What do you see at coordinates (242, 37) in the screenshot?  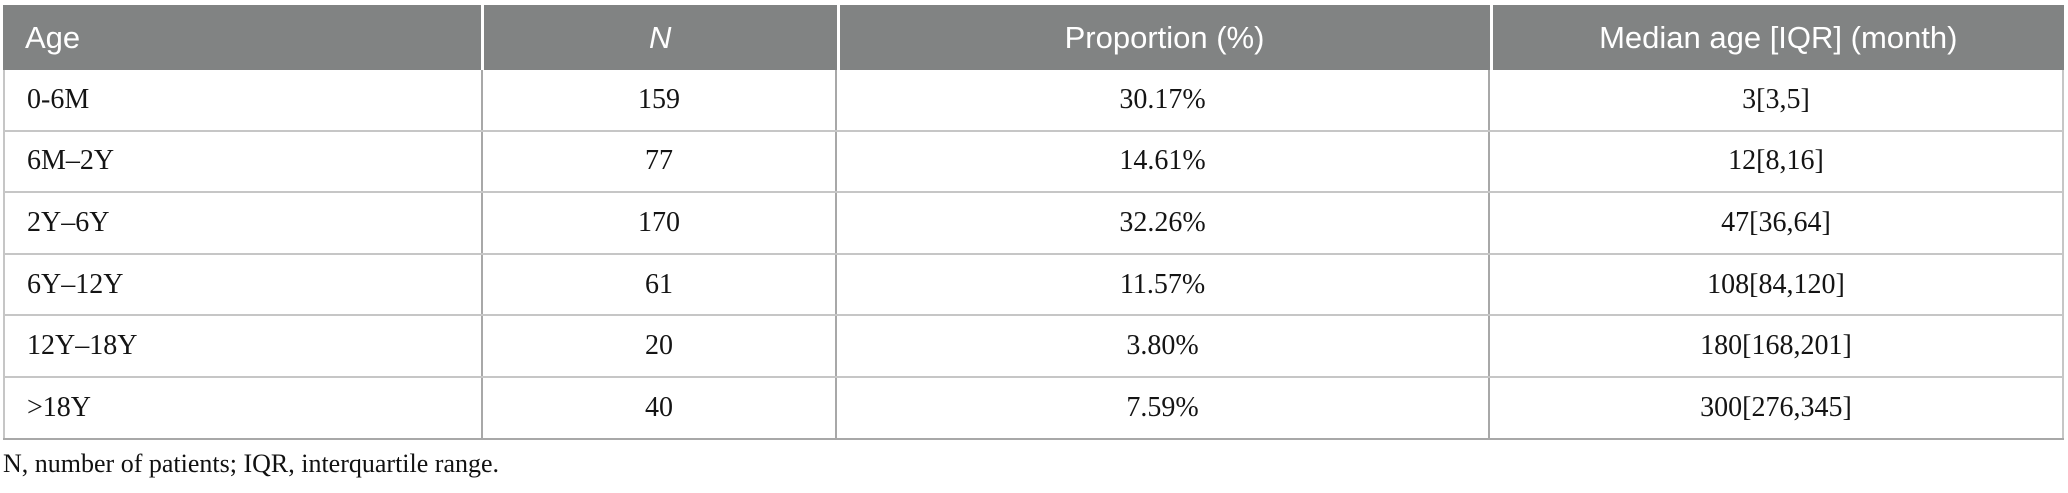 I see `column-header-age: Age` at bounding box center [242, 37].